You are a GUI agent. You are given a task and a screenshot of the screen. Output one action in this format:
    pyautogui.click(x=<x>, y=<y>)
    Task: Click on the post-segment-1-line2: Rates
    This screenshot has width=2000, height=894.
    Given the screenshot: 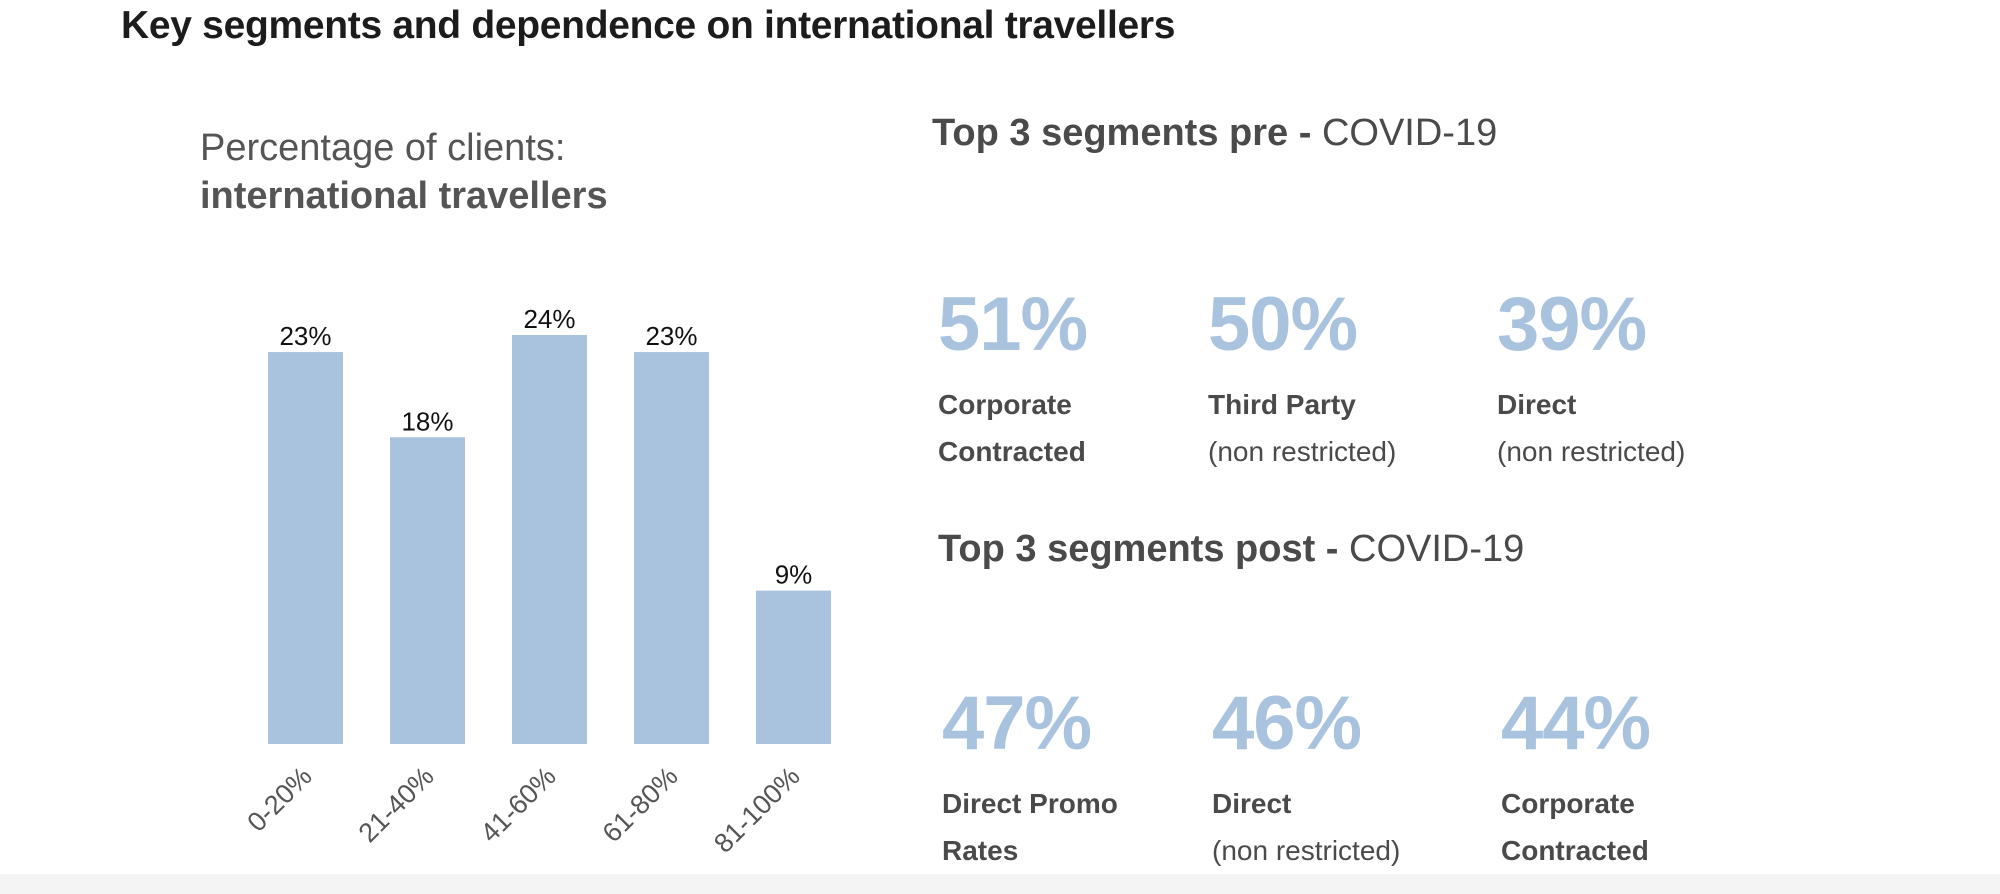 What is the action you would take?
    pyautogui.click(x=980, y=850)
    